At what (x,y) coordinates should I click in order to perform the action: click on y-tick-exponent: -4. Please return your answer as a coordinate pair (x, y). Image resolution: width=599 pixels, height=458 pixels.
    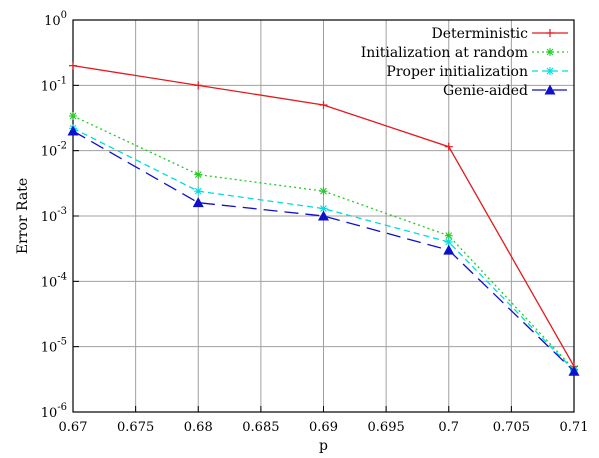
    Looking at the image, I should click on (62, 276).